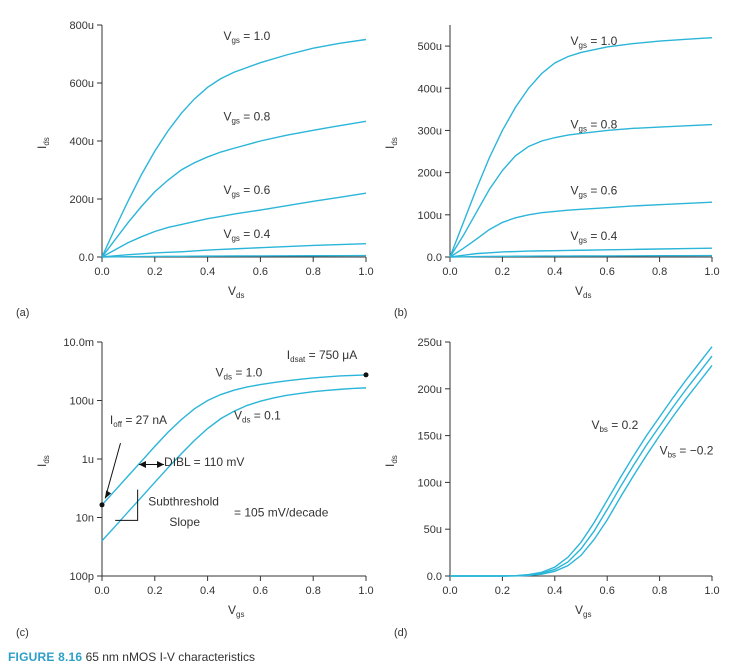 The width and height of the screenshot is (740, 672). Describe the element at coordinates (142, 464) in the screenshot. I see `dibl-arrow-head-left` at that location.